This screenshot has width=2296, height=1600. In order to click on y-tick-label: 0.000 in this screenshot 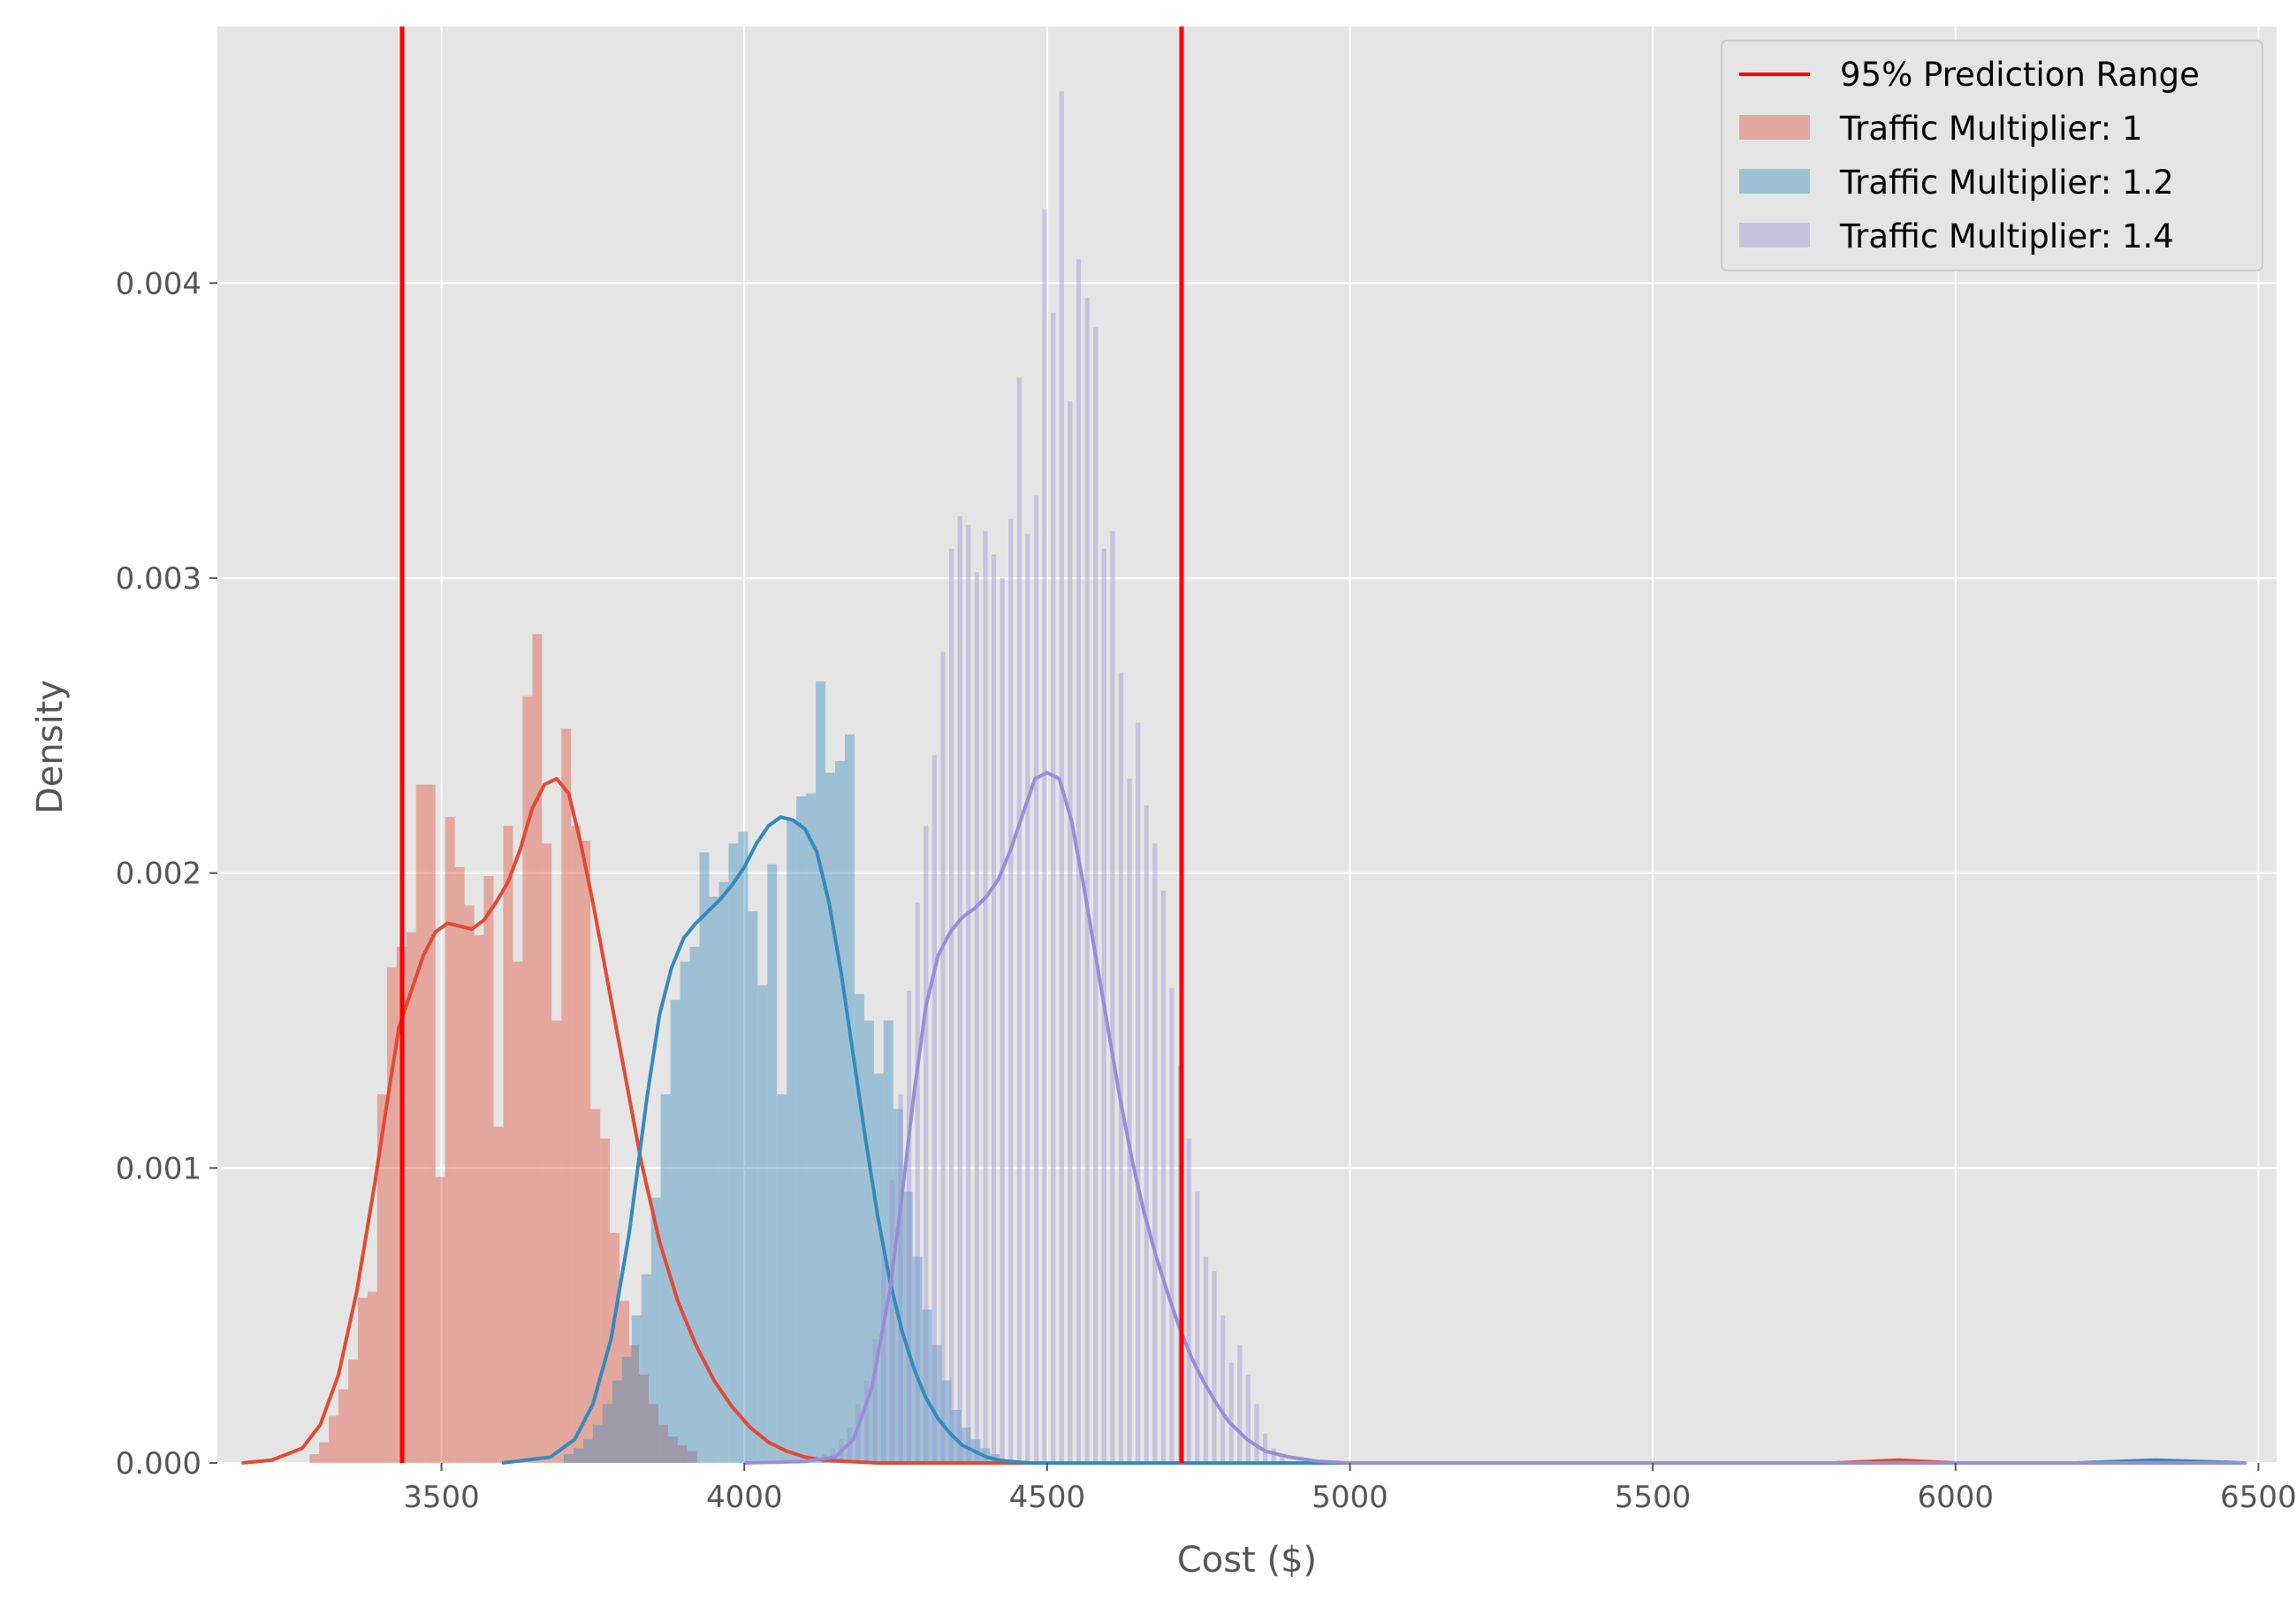, I will do `click(158, 1464)`.